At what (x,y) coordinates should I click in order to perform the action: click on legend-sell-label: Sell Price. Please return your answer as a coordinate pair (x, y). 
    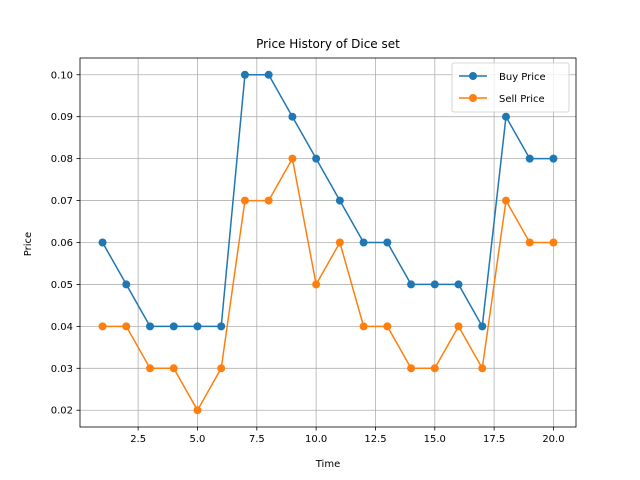
    Looking at the image, I should click on (522, 99).